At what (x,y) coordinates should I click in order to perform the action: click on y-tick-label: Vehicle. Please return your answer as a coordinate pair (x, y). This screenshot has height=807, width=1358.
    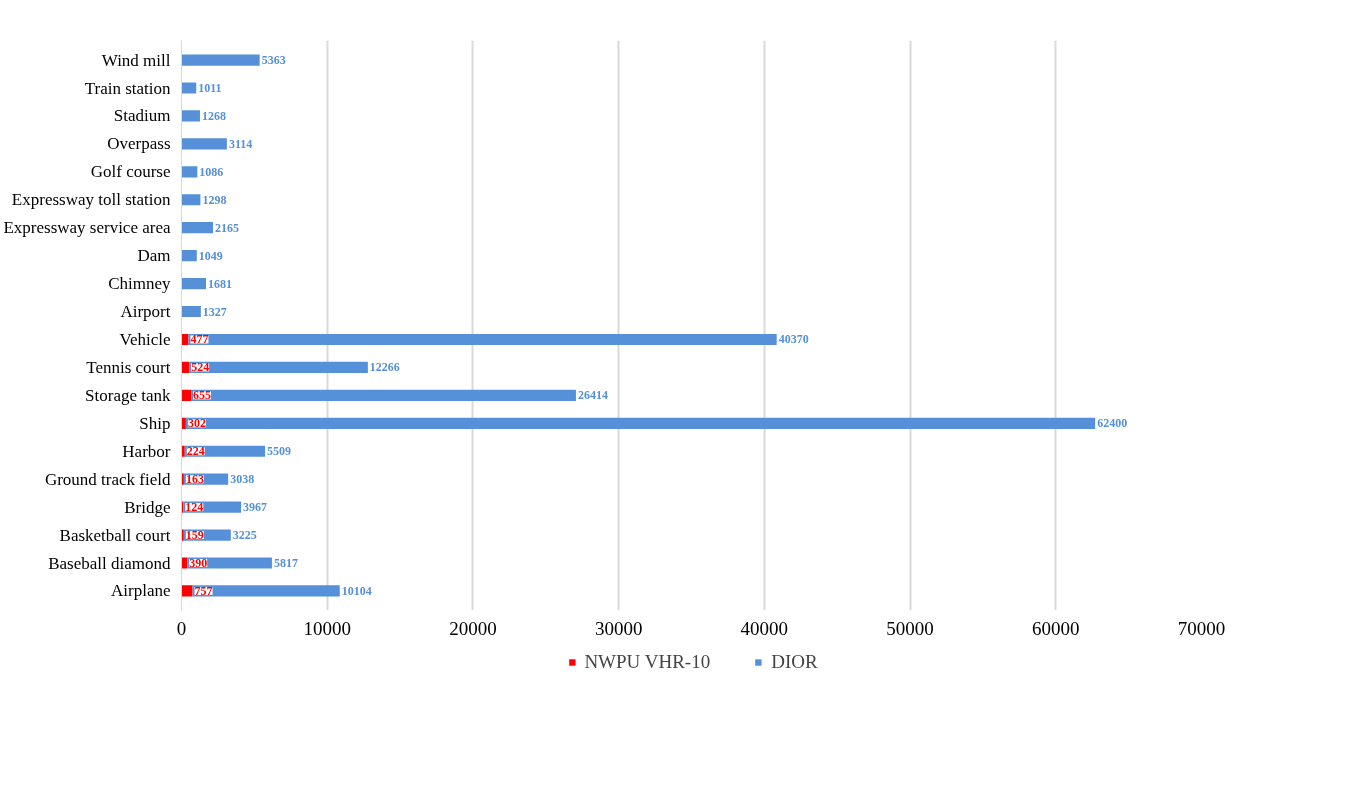
    Looking at the image, I should click on (145, 339).